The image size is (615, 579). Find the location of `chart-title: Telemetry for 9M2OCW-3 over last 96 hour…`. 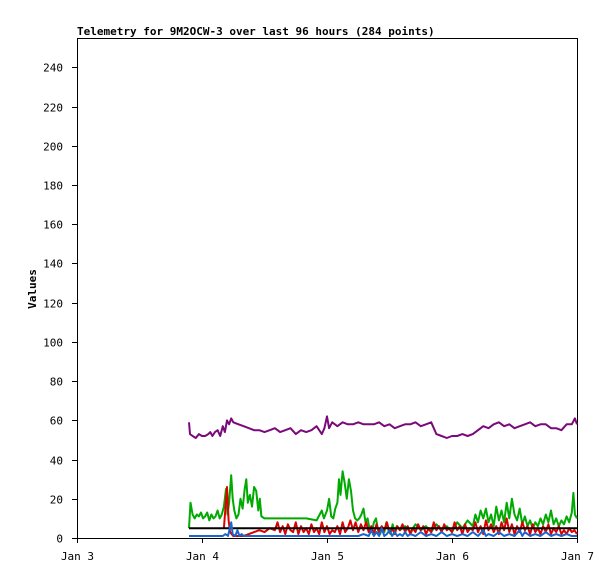

chart-title: Telemetry for 9M2OCW-3 over last 96 hour… is located at coordinates (256, 31).